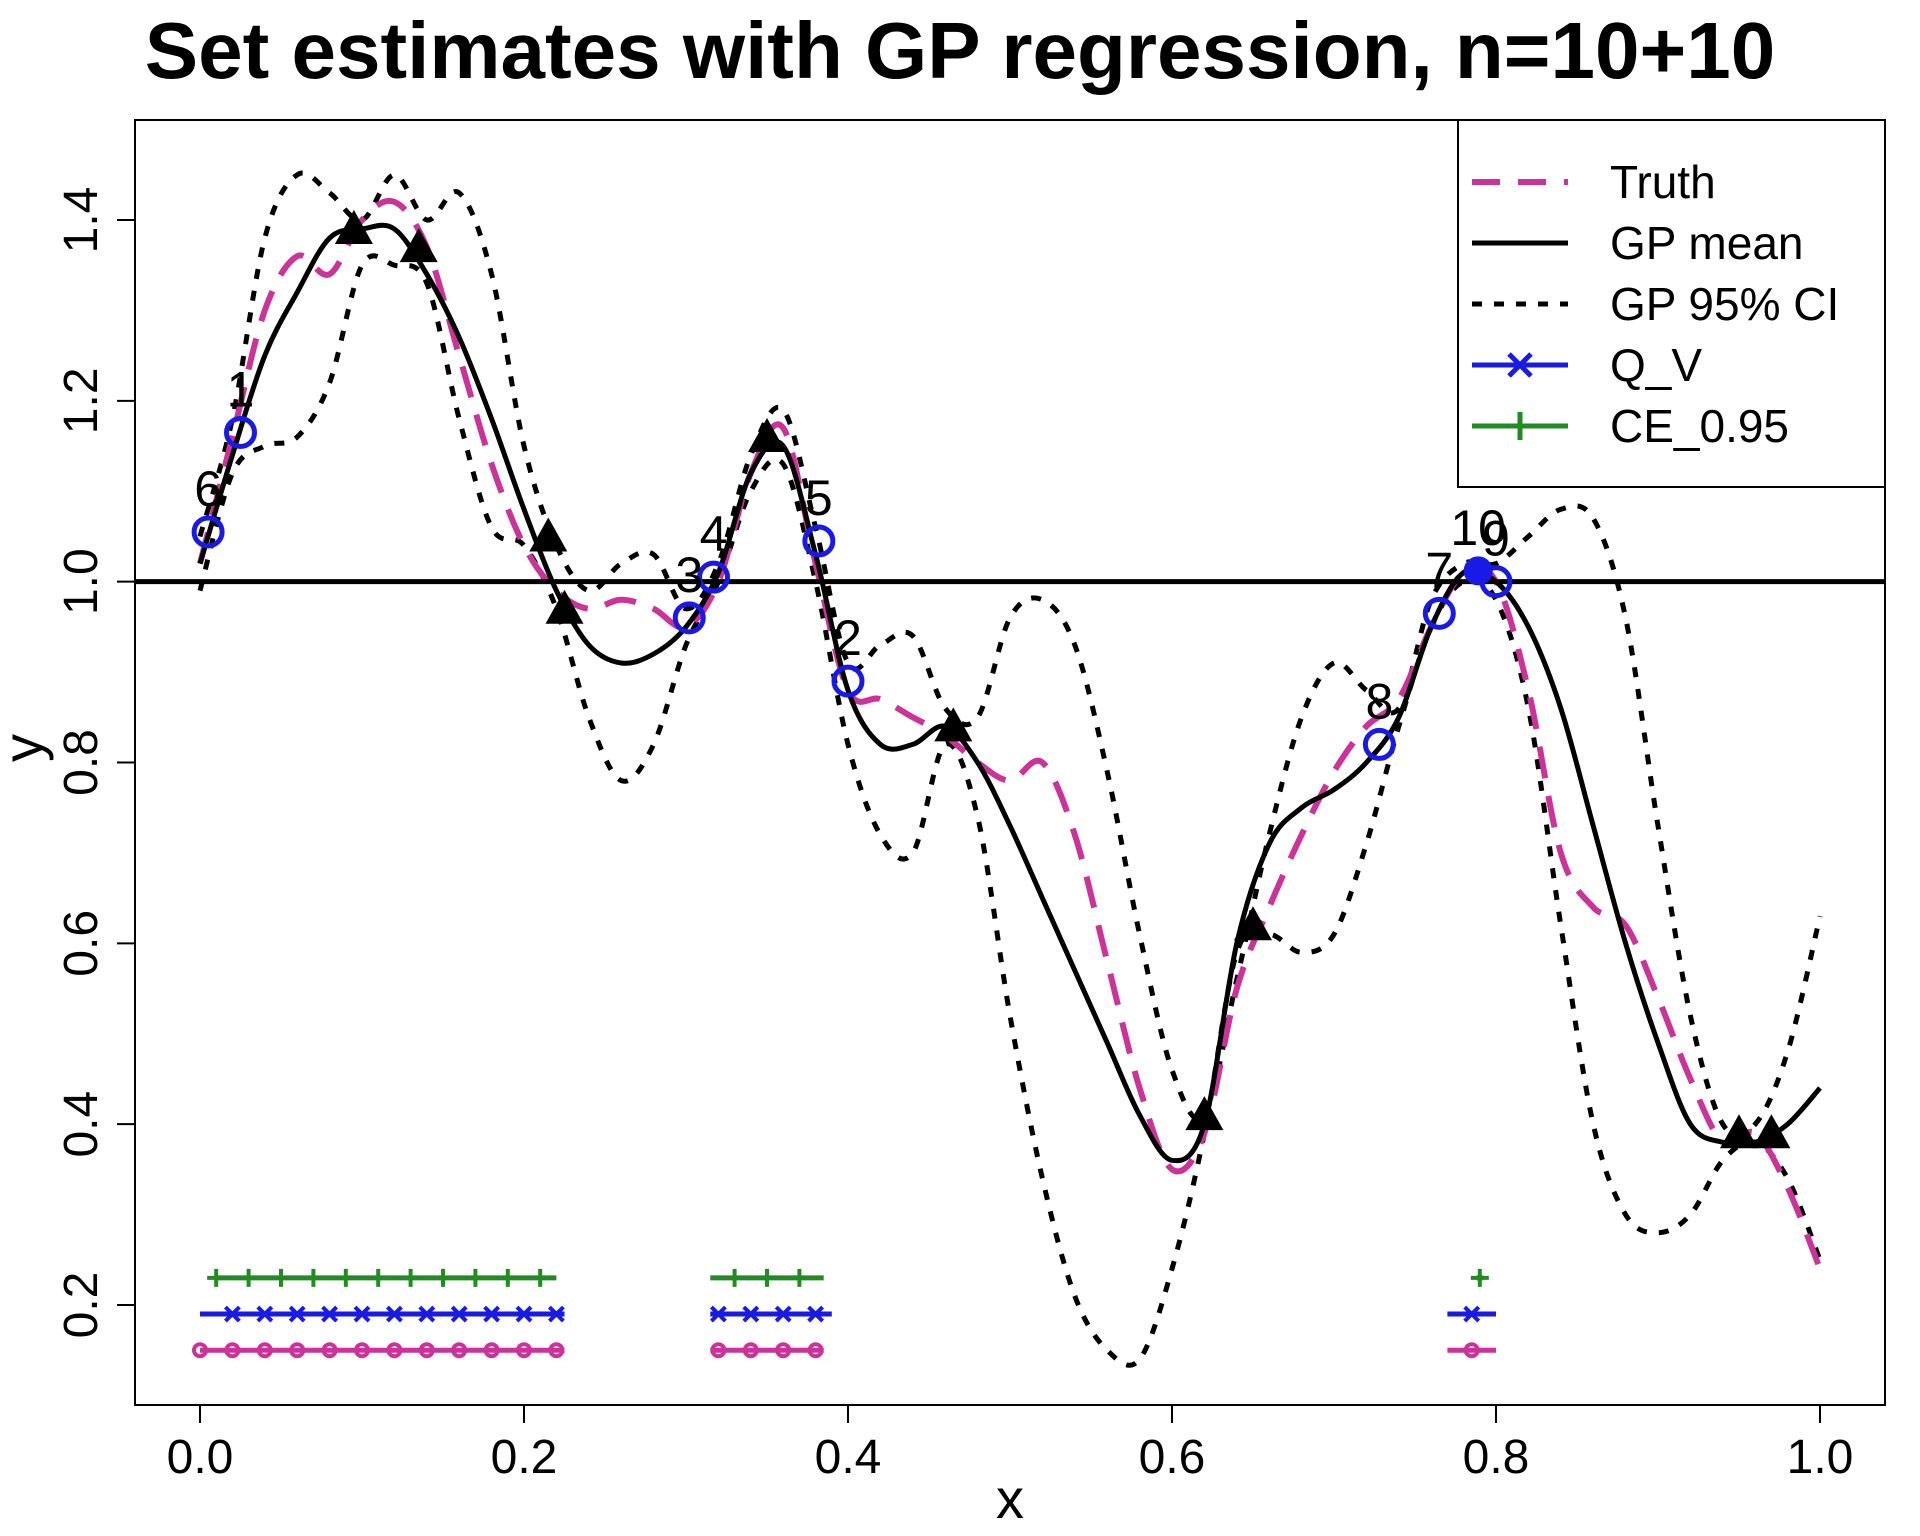 This screenshot has width=1920, height=1536. Describe the element at coordinates (1656, 365) in the screenshot. I see `legend-label-q-v: Q_V` at that location.